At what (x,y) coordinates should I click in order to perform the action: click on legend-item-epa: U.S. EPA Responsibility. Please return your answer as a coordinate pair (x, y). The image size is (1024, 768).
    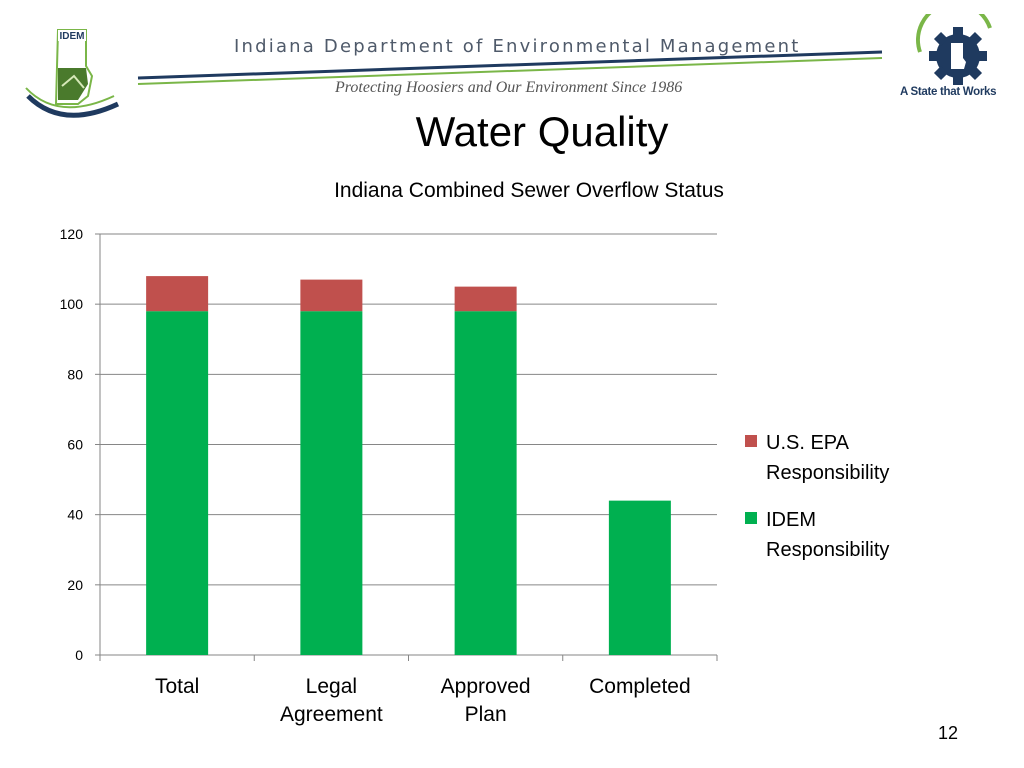
    Looking at the image, I should click on (875, 458).